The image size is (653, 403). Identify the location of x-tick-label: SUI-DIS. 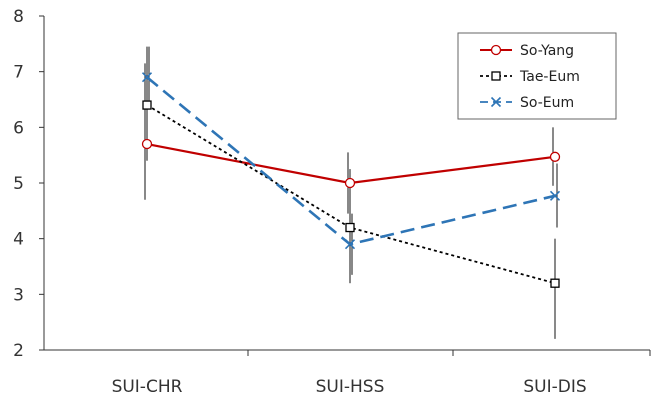
(554, 387).